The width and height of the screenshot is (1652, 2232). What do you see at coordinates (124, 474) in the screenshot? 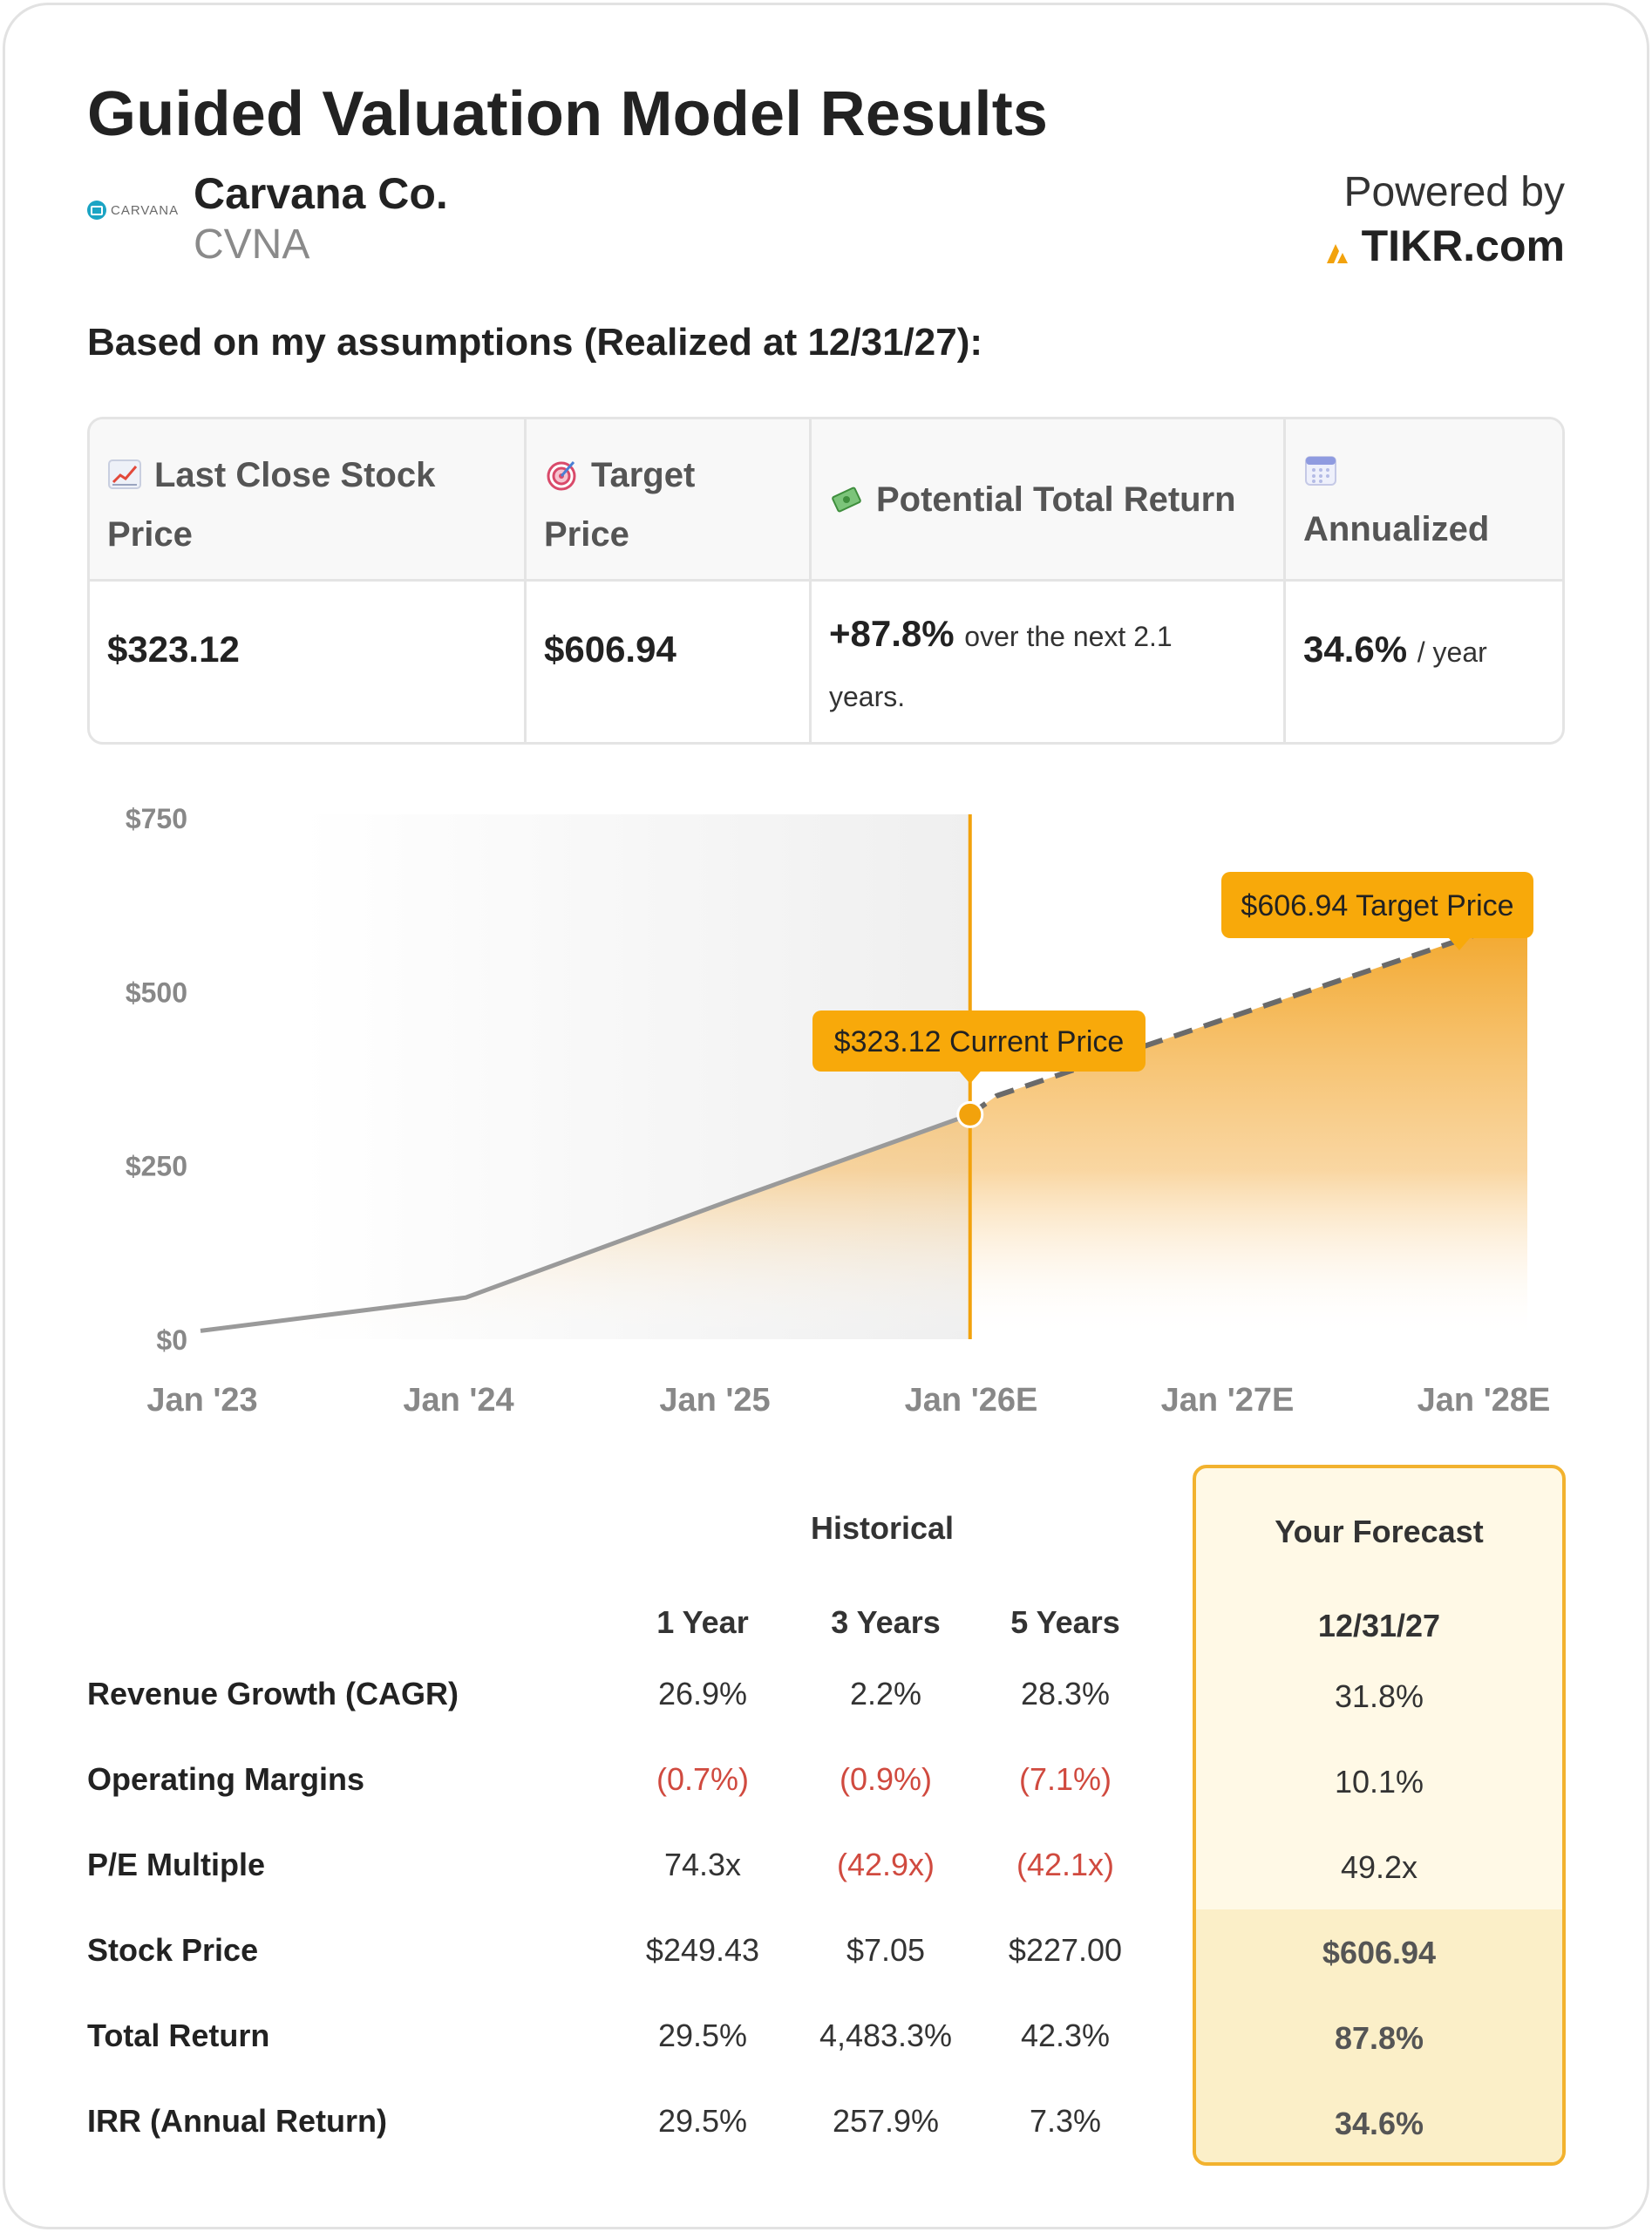
I see `chart-increasing-icon` at bounding box center [124, 474].